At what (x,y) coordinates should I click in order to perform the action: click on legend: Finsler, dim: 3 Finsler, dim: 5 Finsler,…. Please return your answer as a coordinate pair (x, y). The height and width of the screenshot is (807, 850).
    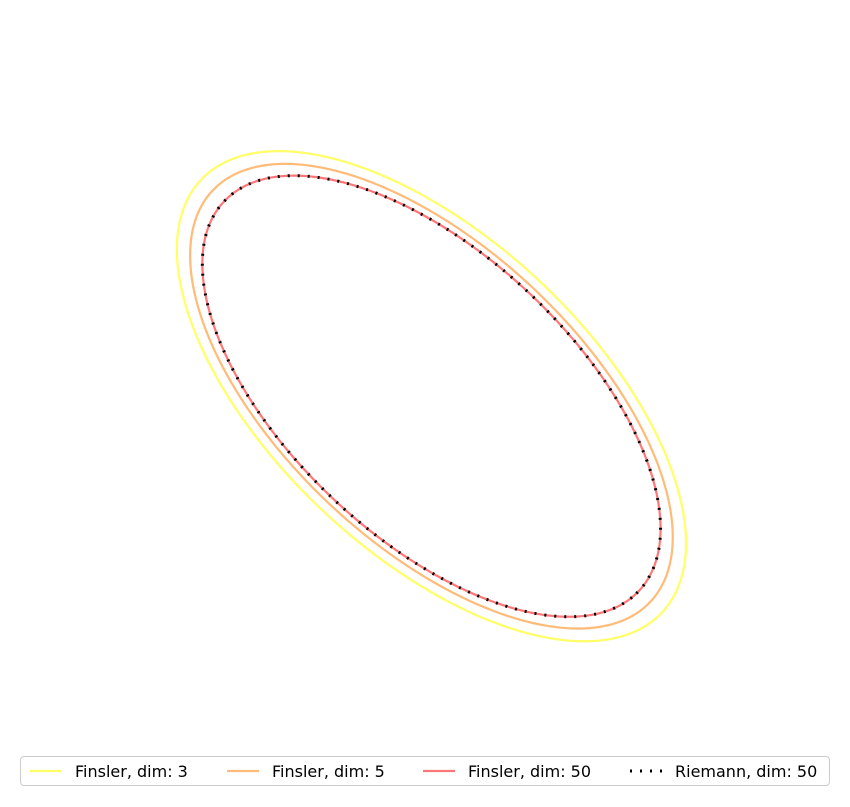
    Looking at the image, I should click on (425, 771).